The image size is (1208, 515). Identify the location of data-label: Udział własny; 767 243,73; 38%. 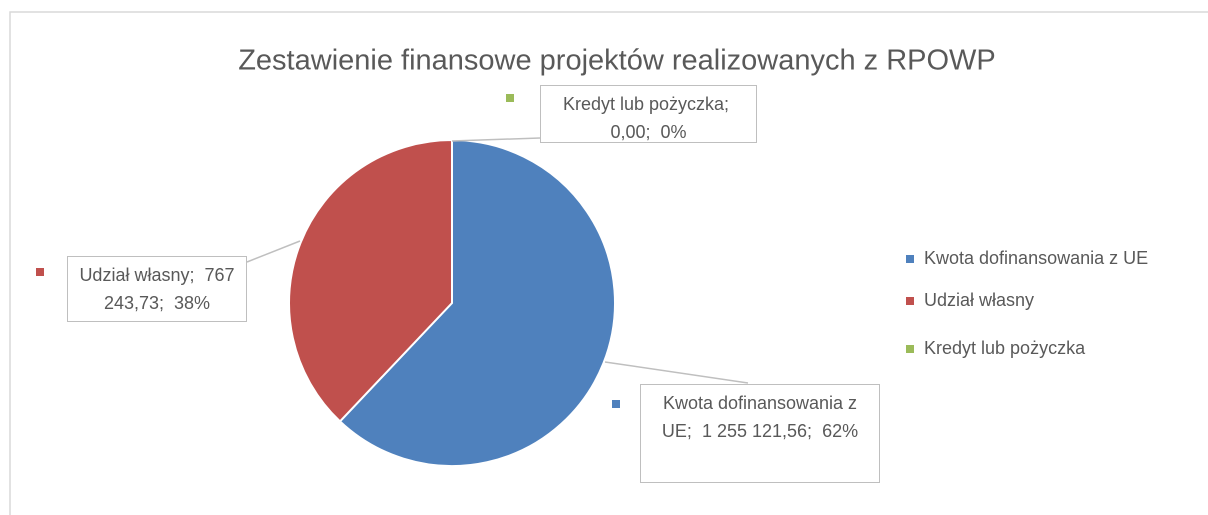
(157, 289).